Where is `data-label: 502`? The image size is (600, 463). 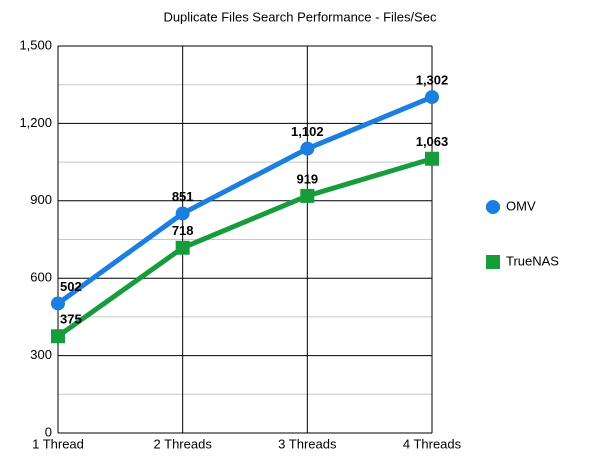
data-label: 502 is located at coordinates (71, 286).